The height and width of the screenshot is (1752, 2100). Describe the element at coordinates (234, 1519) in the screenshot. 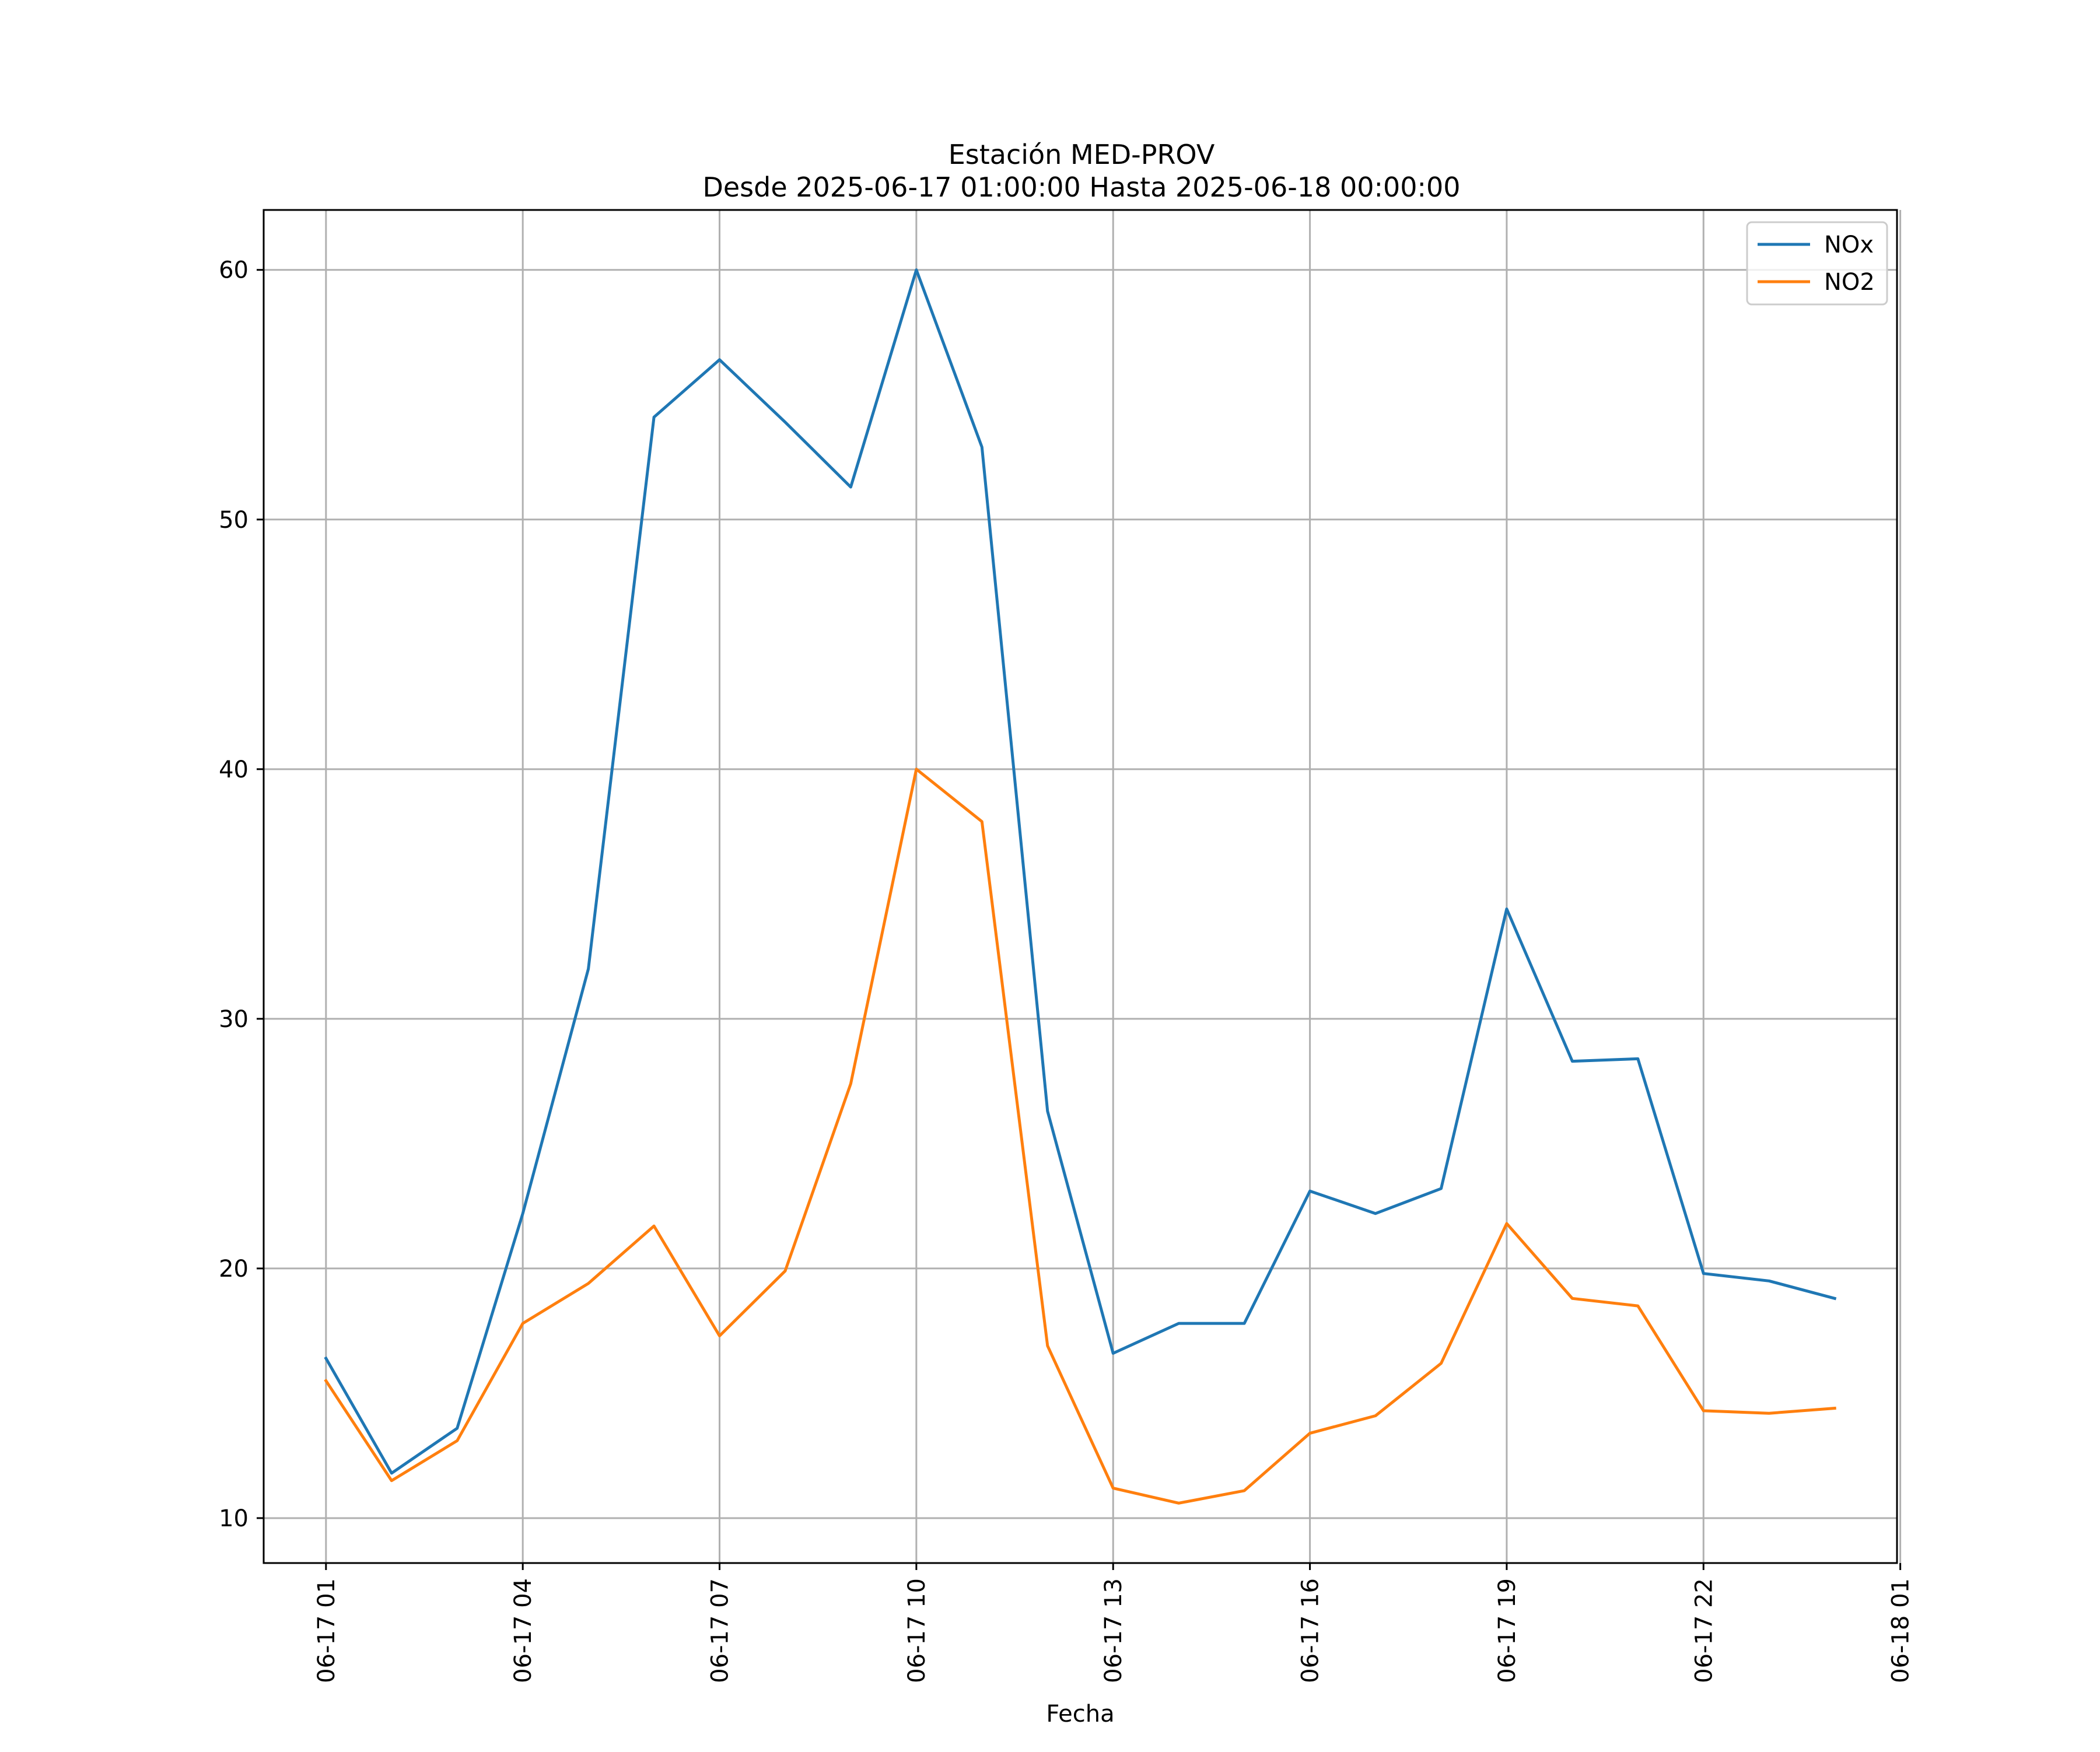

I see `y-tick-label: 10` at that location.